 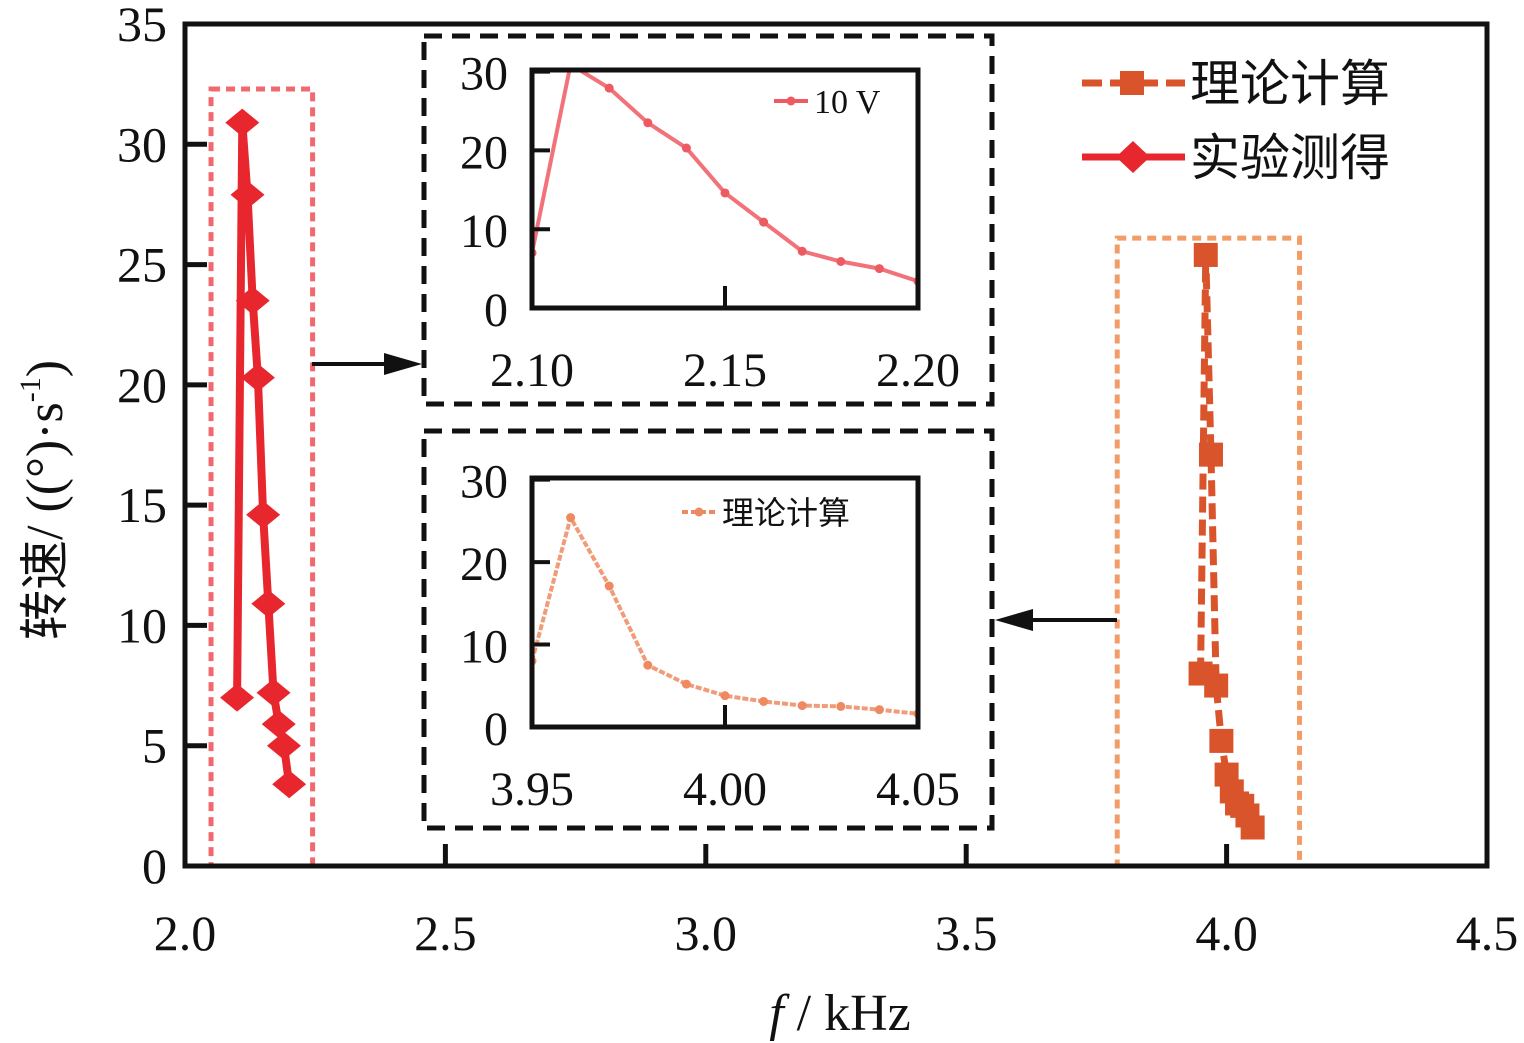 I want to click on y-tick-label: 0, so click(x=154, y=866).